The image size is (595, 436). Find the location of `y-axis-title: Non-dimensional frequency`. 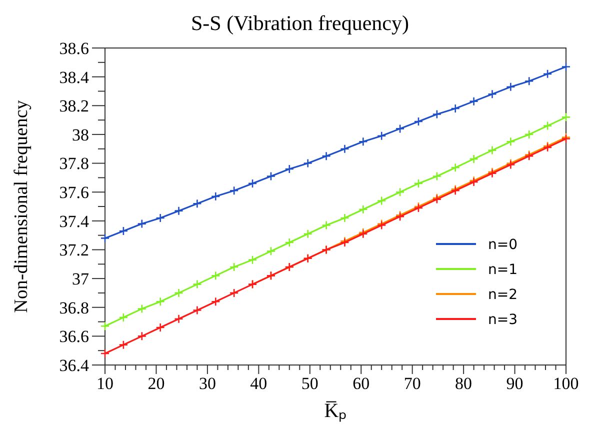

y-axis-title: Non-dimensional frequency is located at coordinates (21, 206).